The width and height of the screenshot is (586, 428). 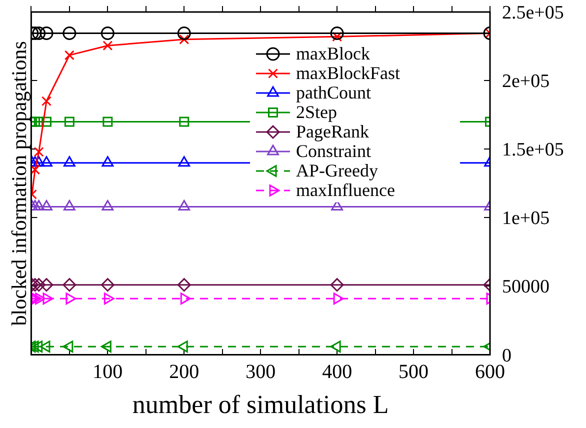 What do you see at coordinates (490, 372) in the screenshot?
I see `x-tick-label: 600` at bounding box center [490, 372].